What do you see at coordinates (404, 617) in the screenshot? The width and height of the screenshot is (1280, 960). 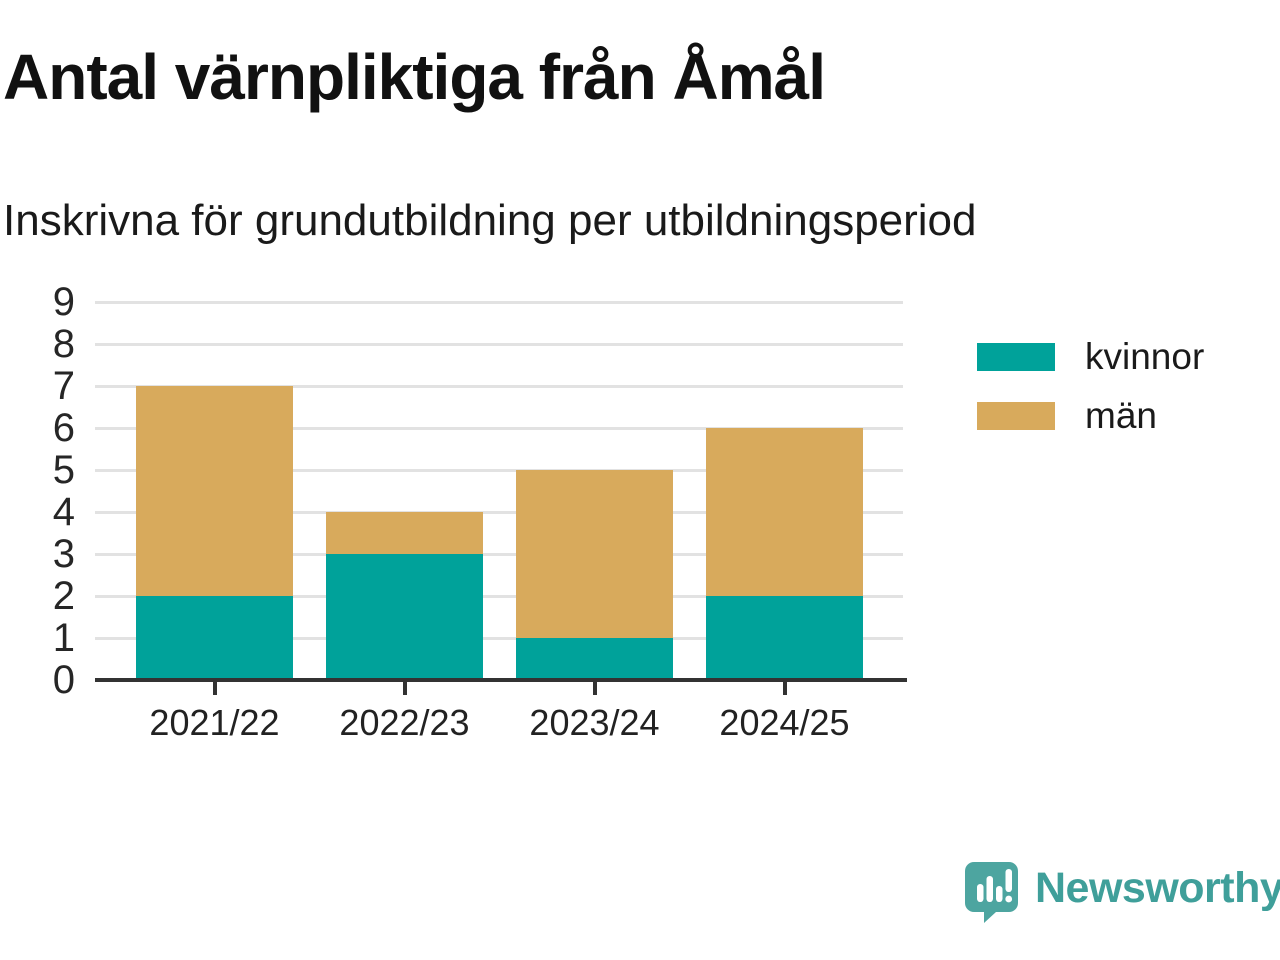 I see `bar-segment-kvinnor-2022/23` at bounding box center [404, 617].